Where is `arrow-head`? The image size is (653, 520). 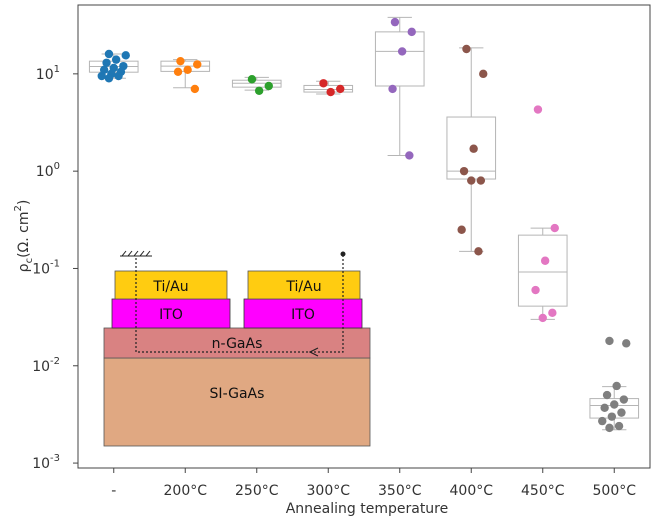
arrow-head is located at coordinates (313, 352).